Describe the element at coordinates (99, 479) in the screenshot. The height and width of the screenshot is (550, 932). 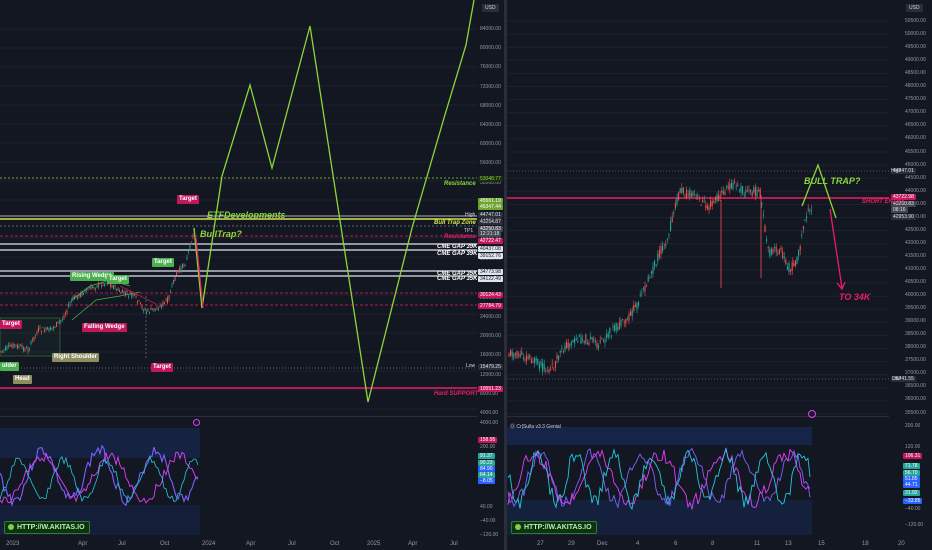
I see `osc-line` at that location.